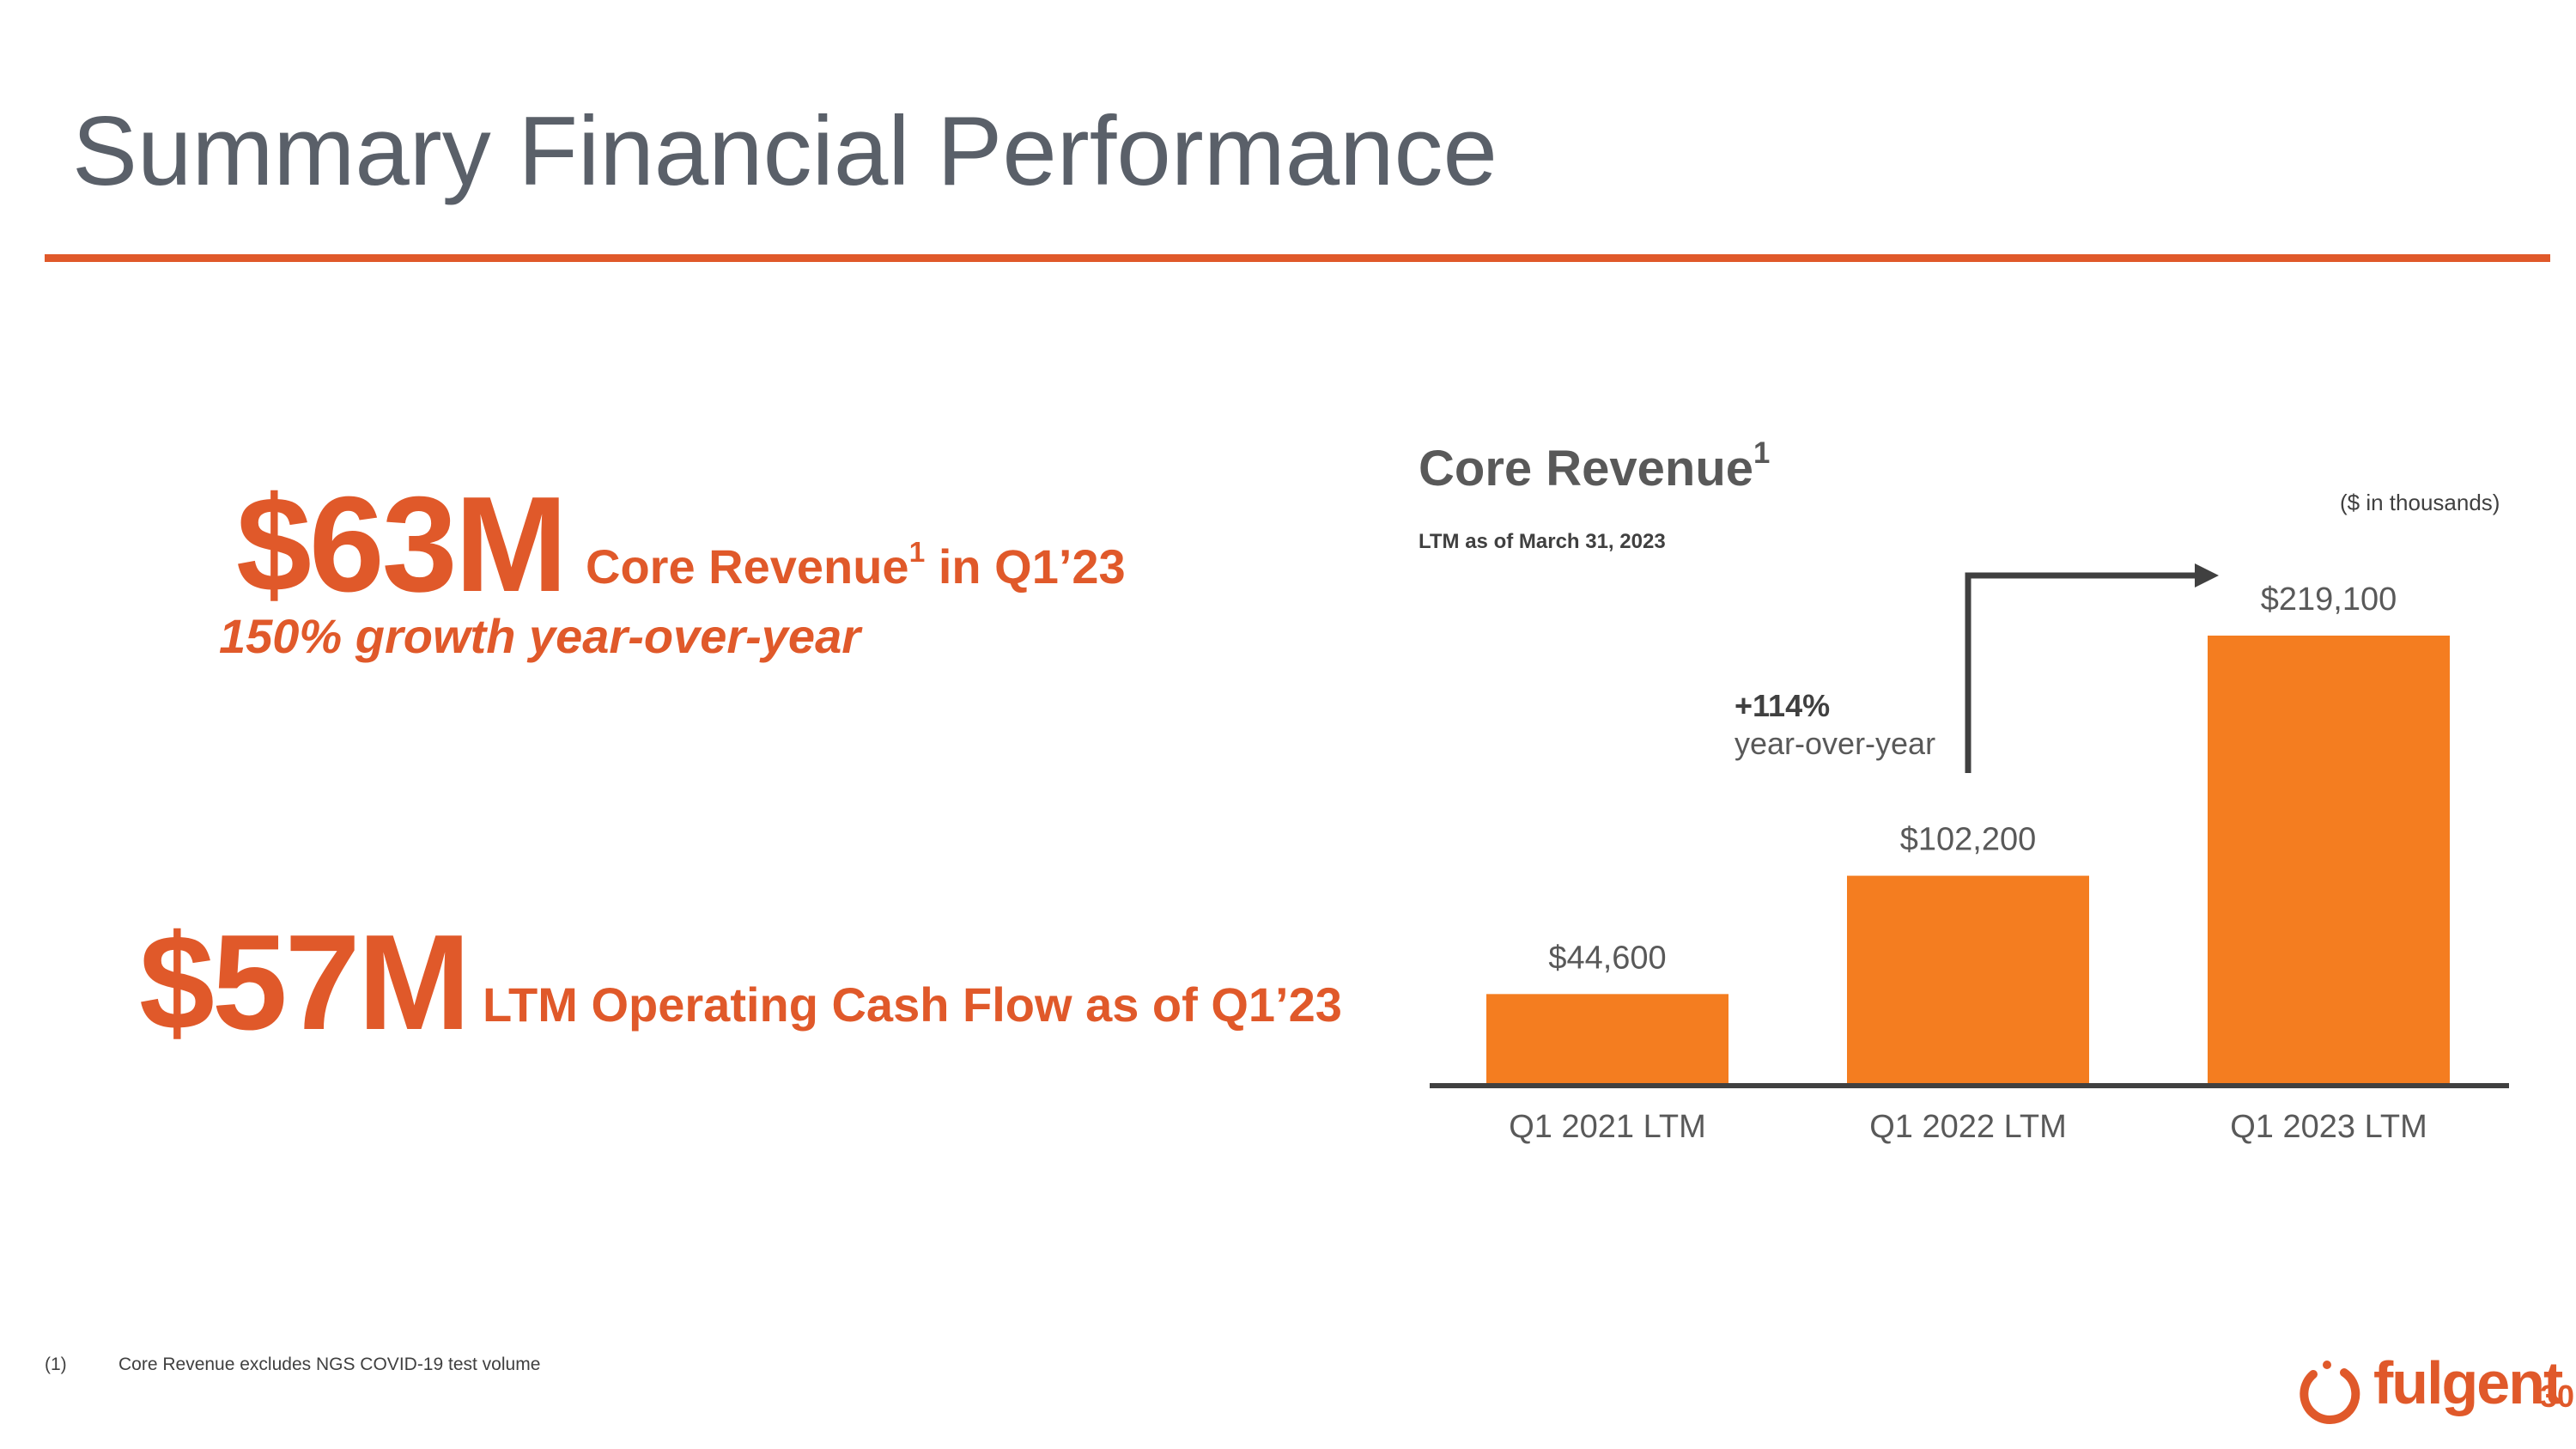  Describe the element at coordinates (748, 566) in the screenshot. I see `kpi-core-revenue-label-text: Core Revenue` at that location.